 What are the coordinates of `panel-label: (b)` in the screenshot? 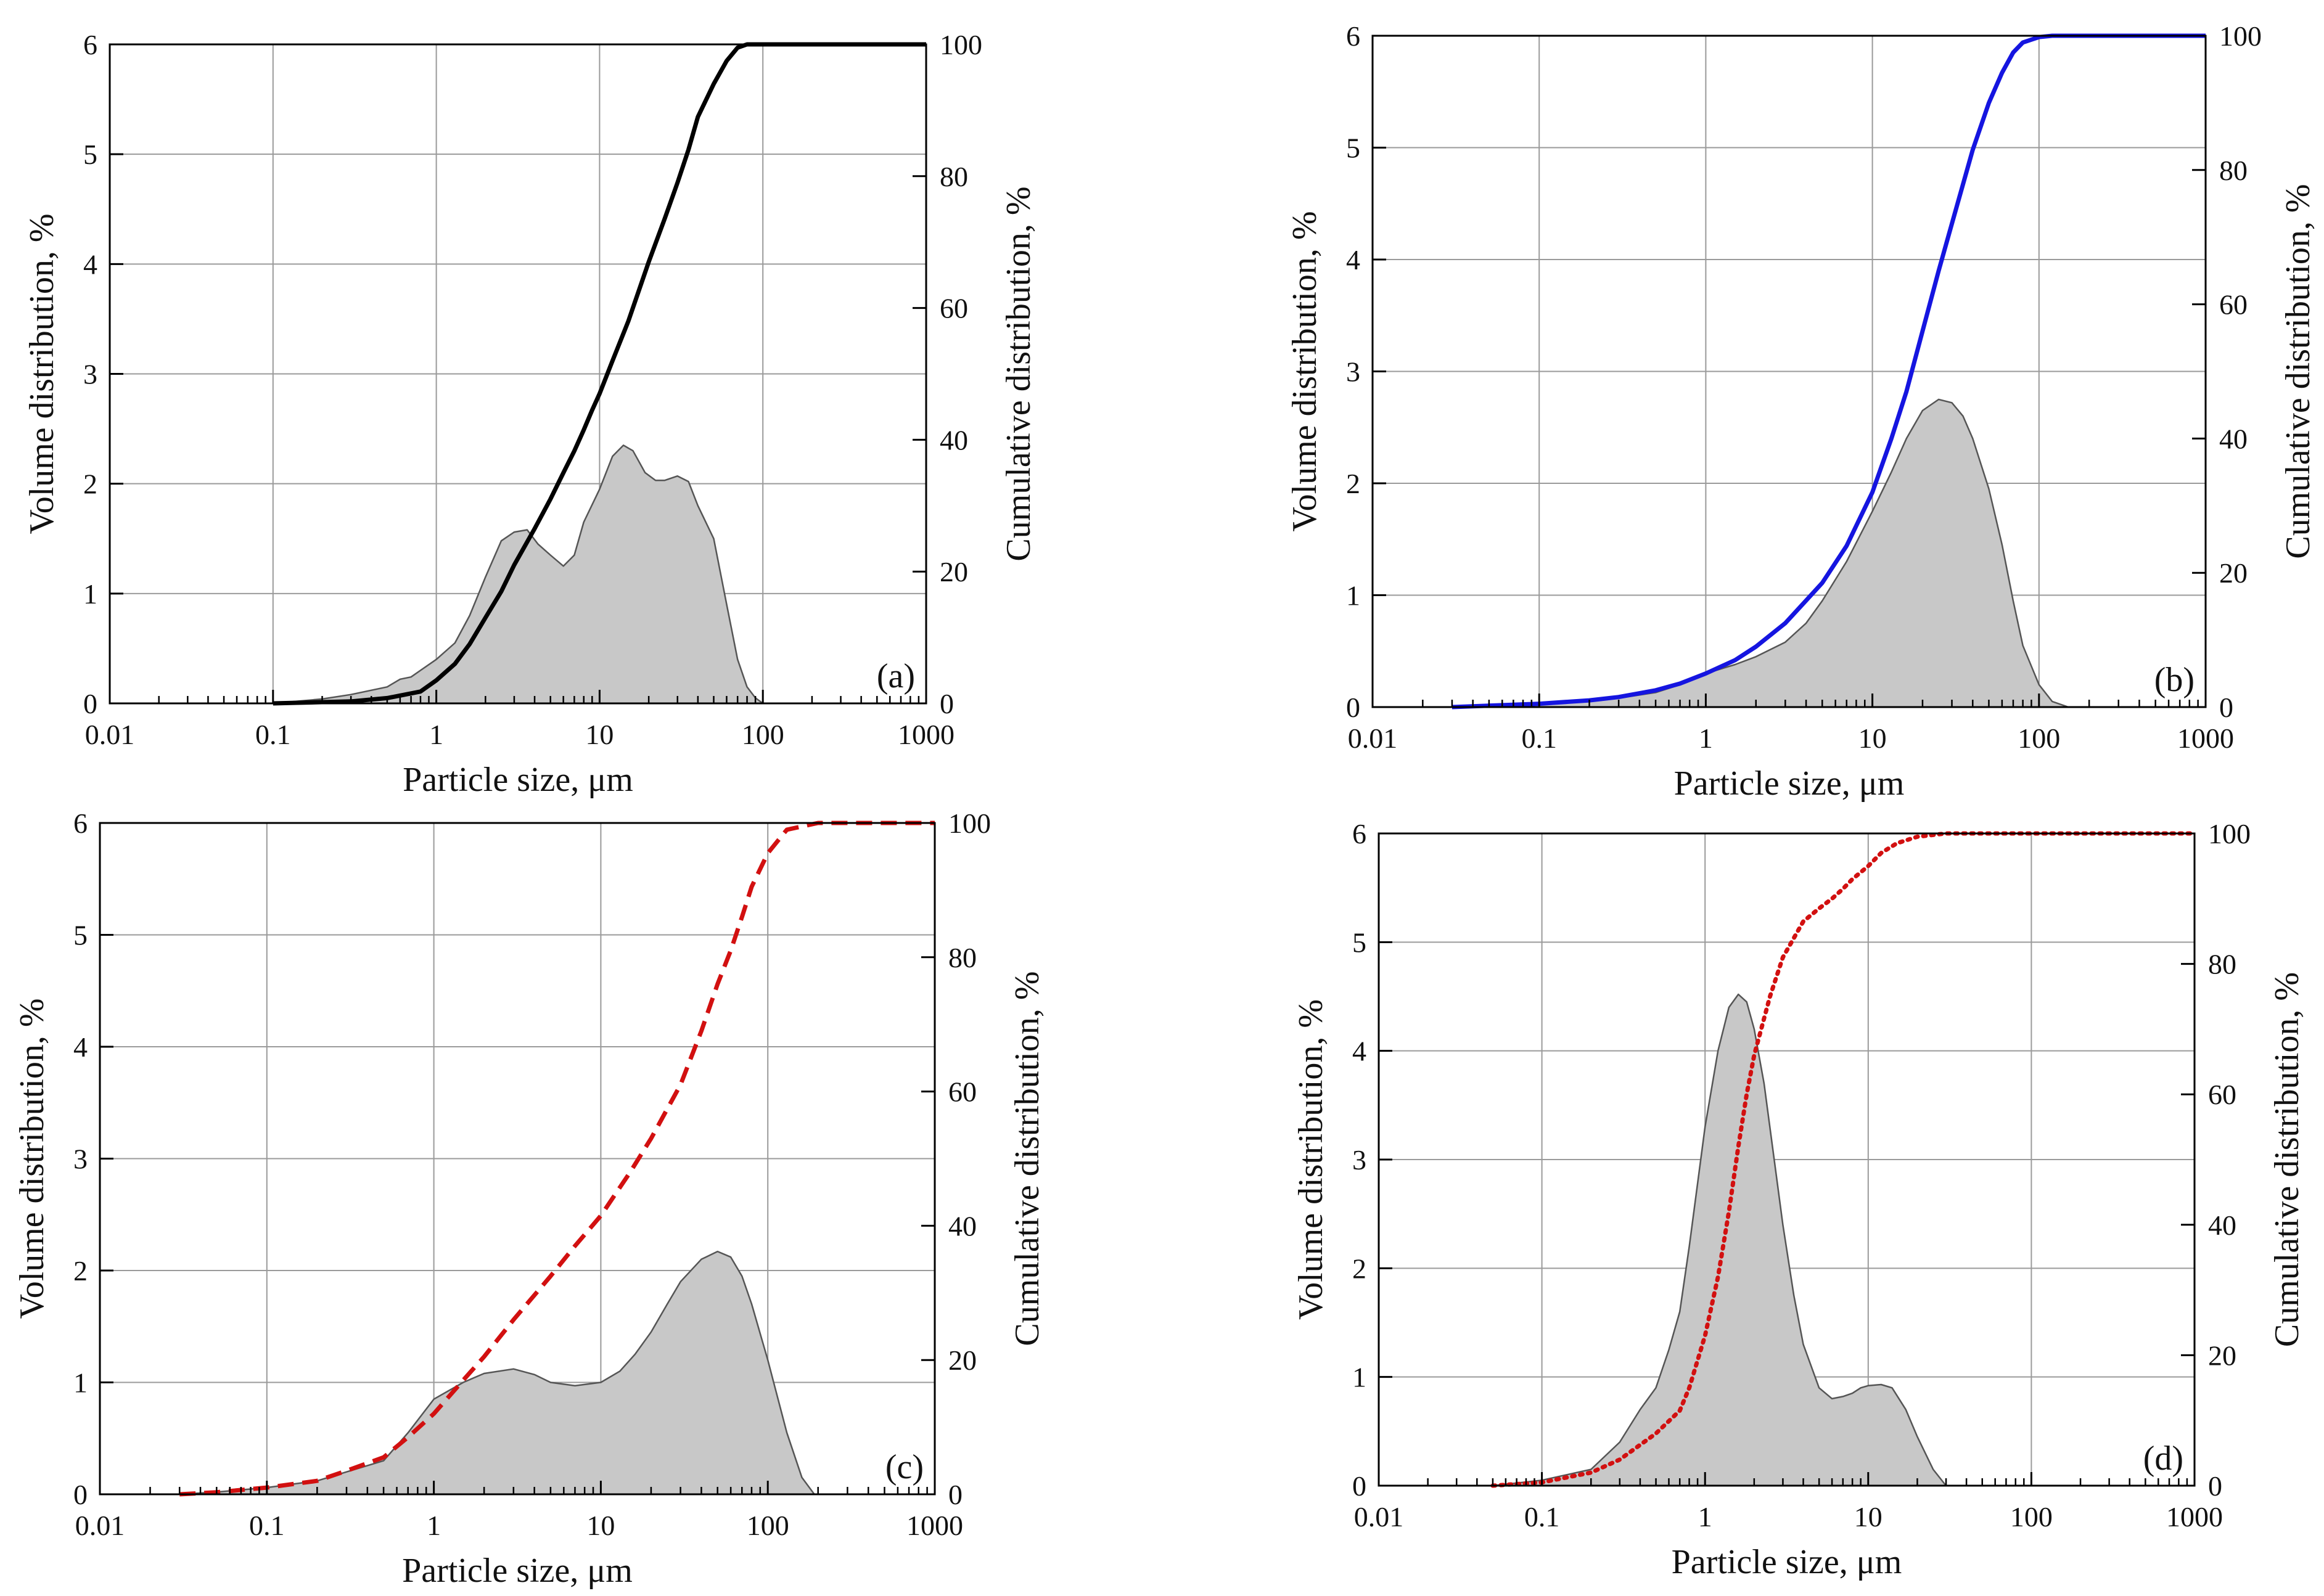 It's located at (2174, 680).